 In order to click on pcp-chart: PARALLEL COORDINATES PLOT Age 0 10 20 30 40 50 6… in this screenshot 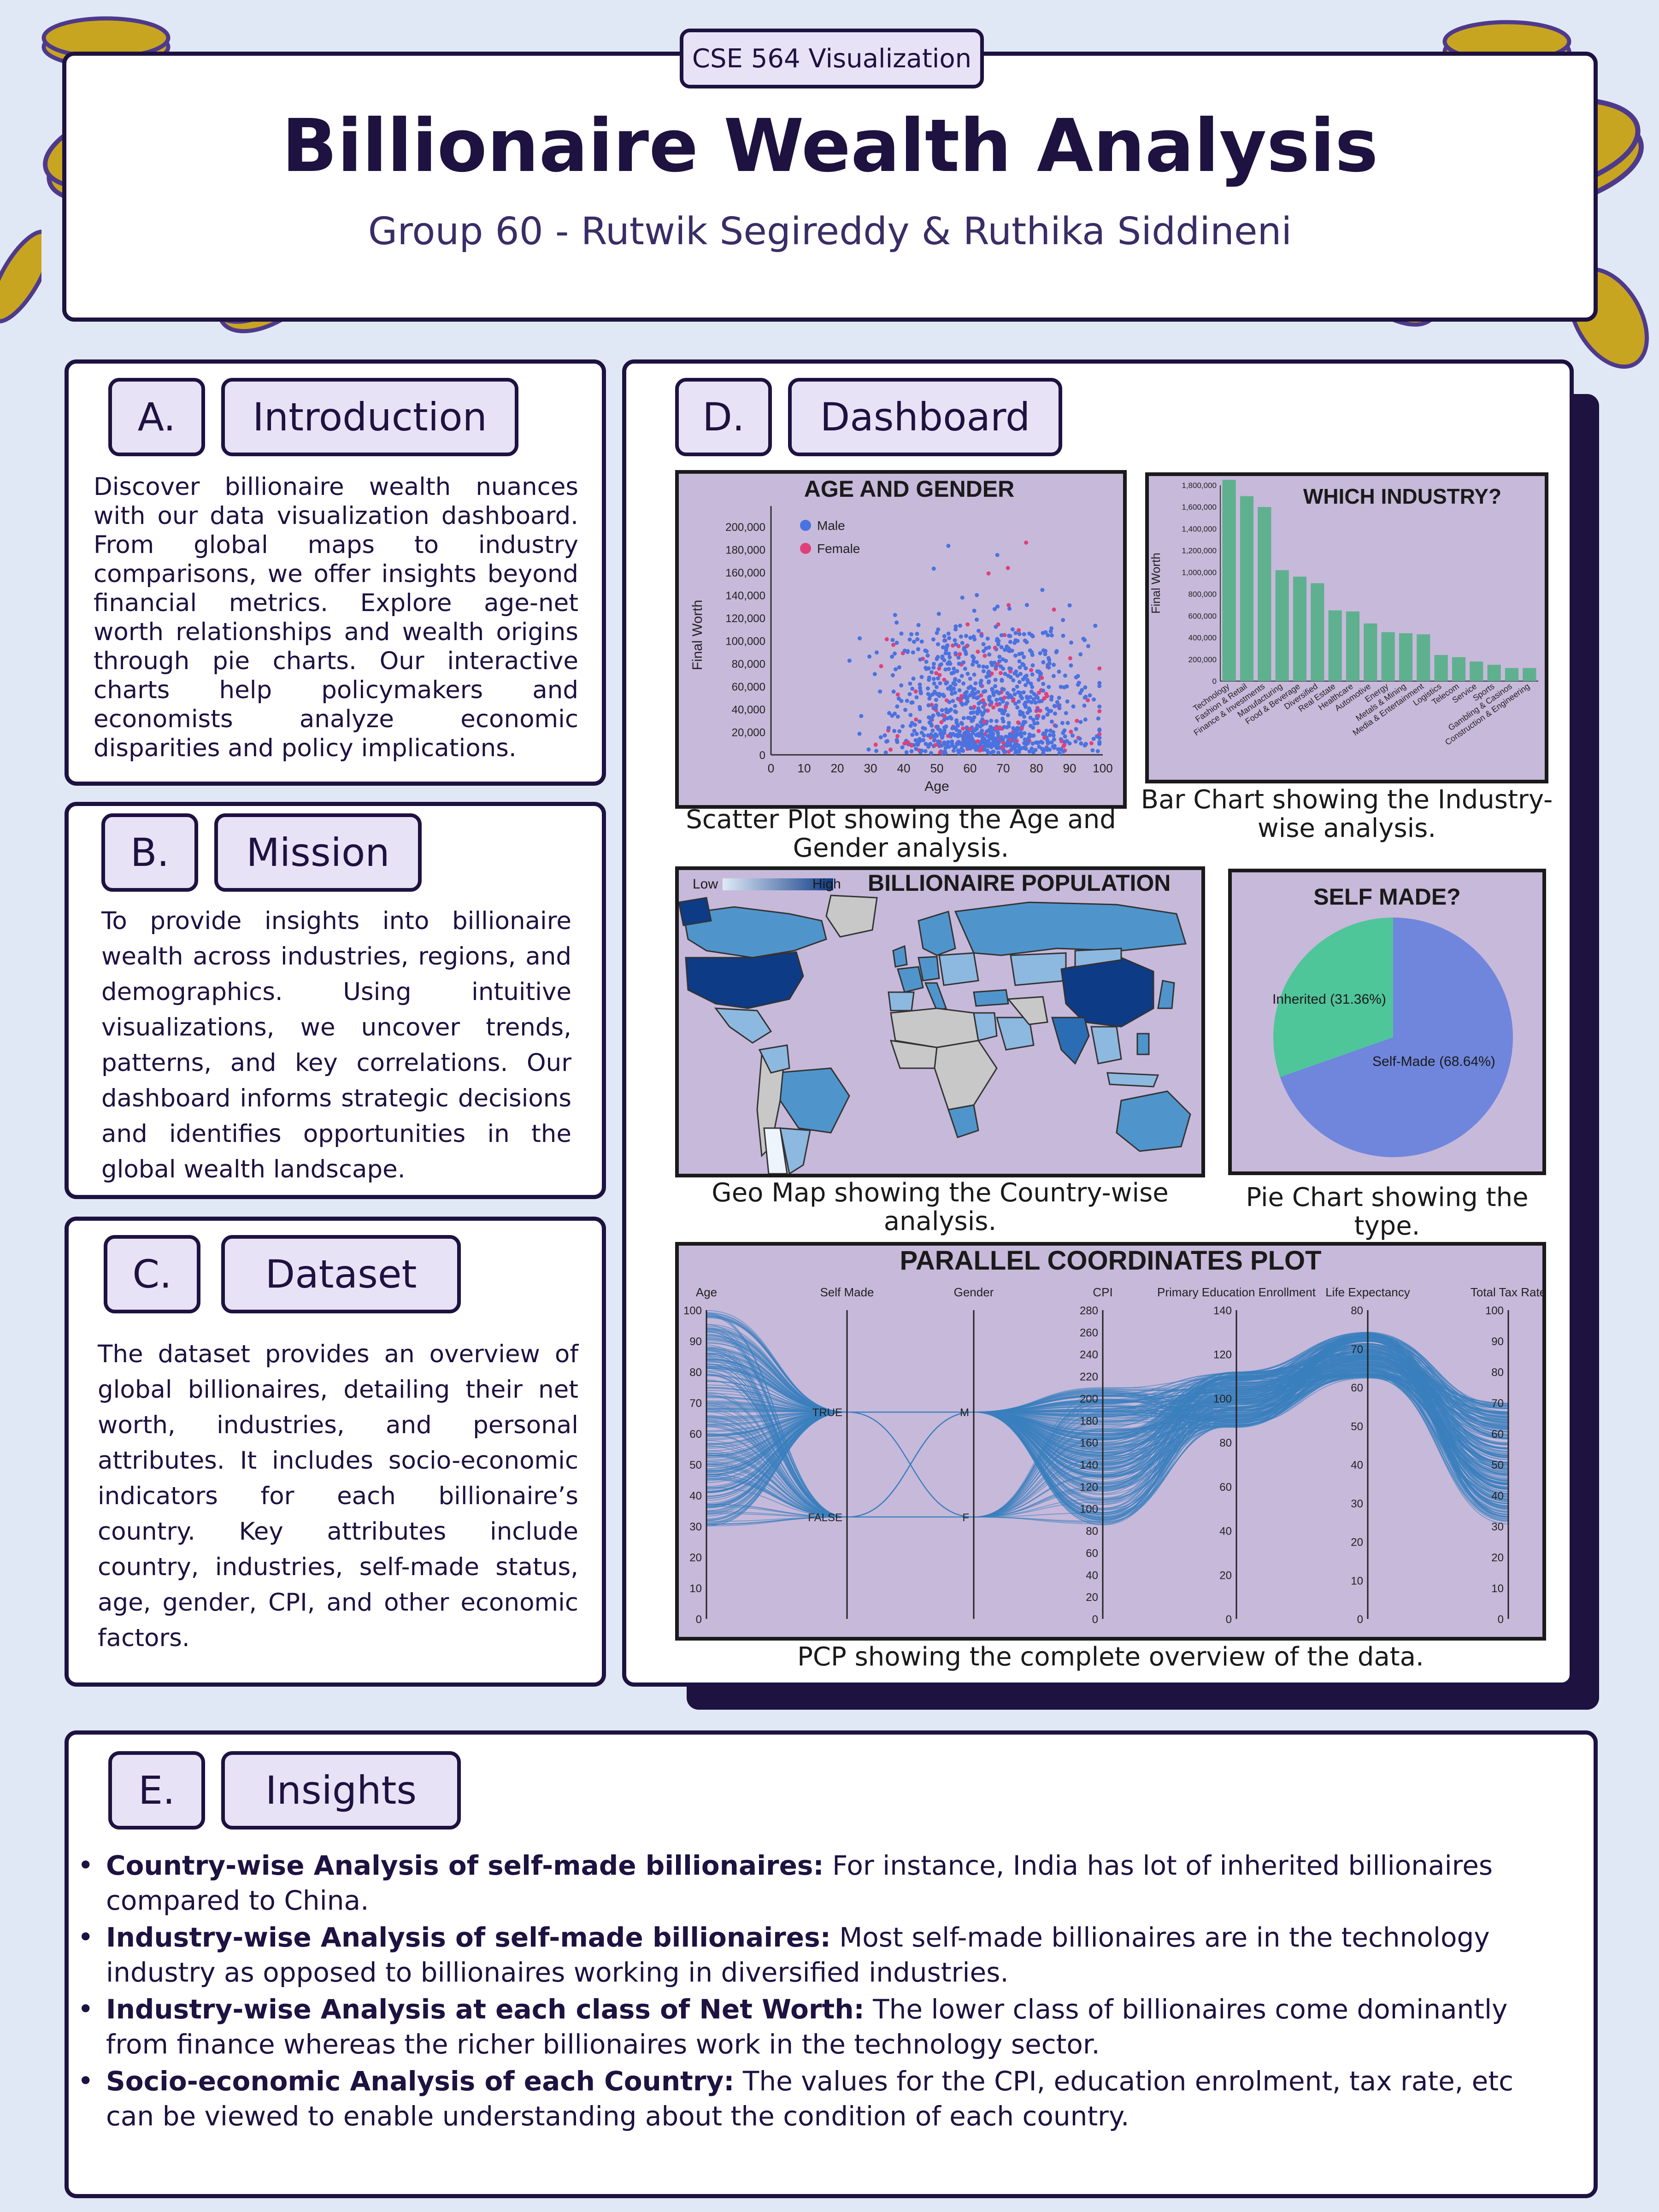, I will do `click(1110, 1441)`.